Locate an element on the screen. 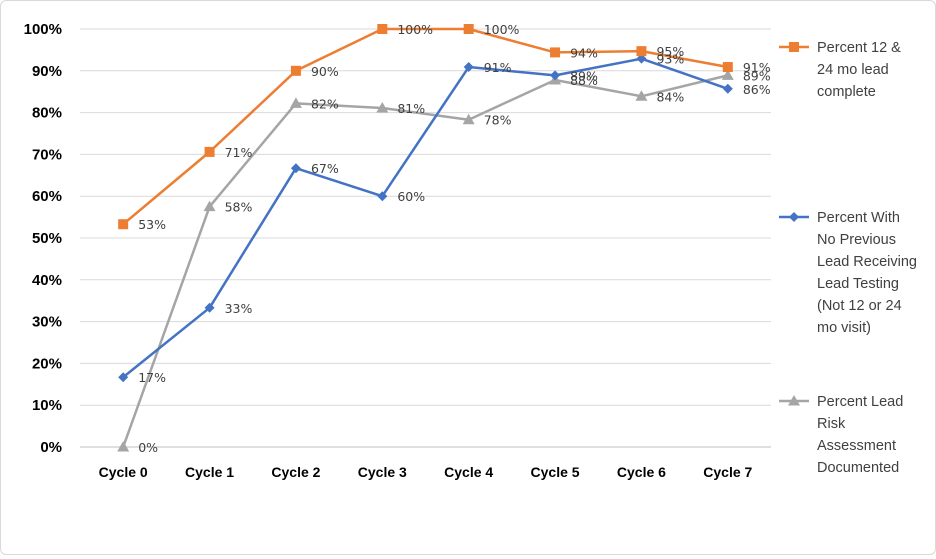  x-tick-label: Cycle 4 is located at coordinates (468, 472).